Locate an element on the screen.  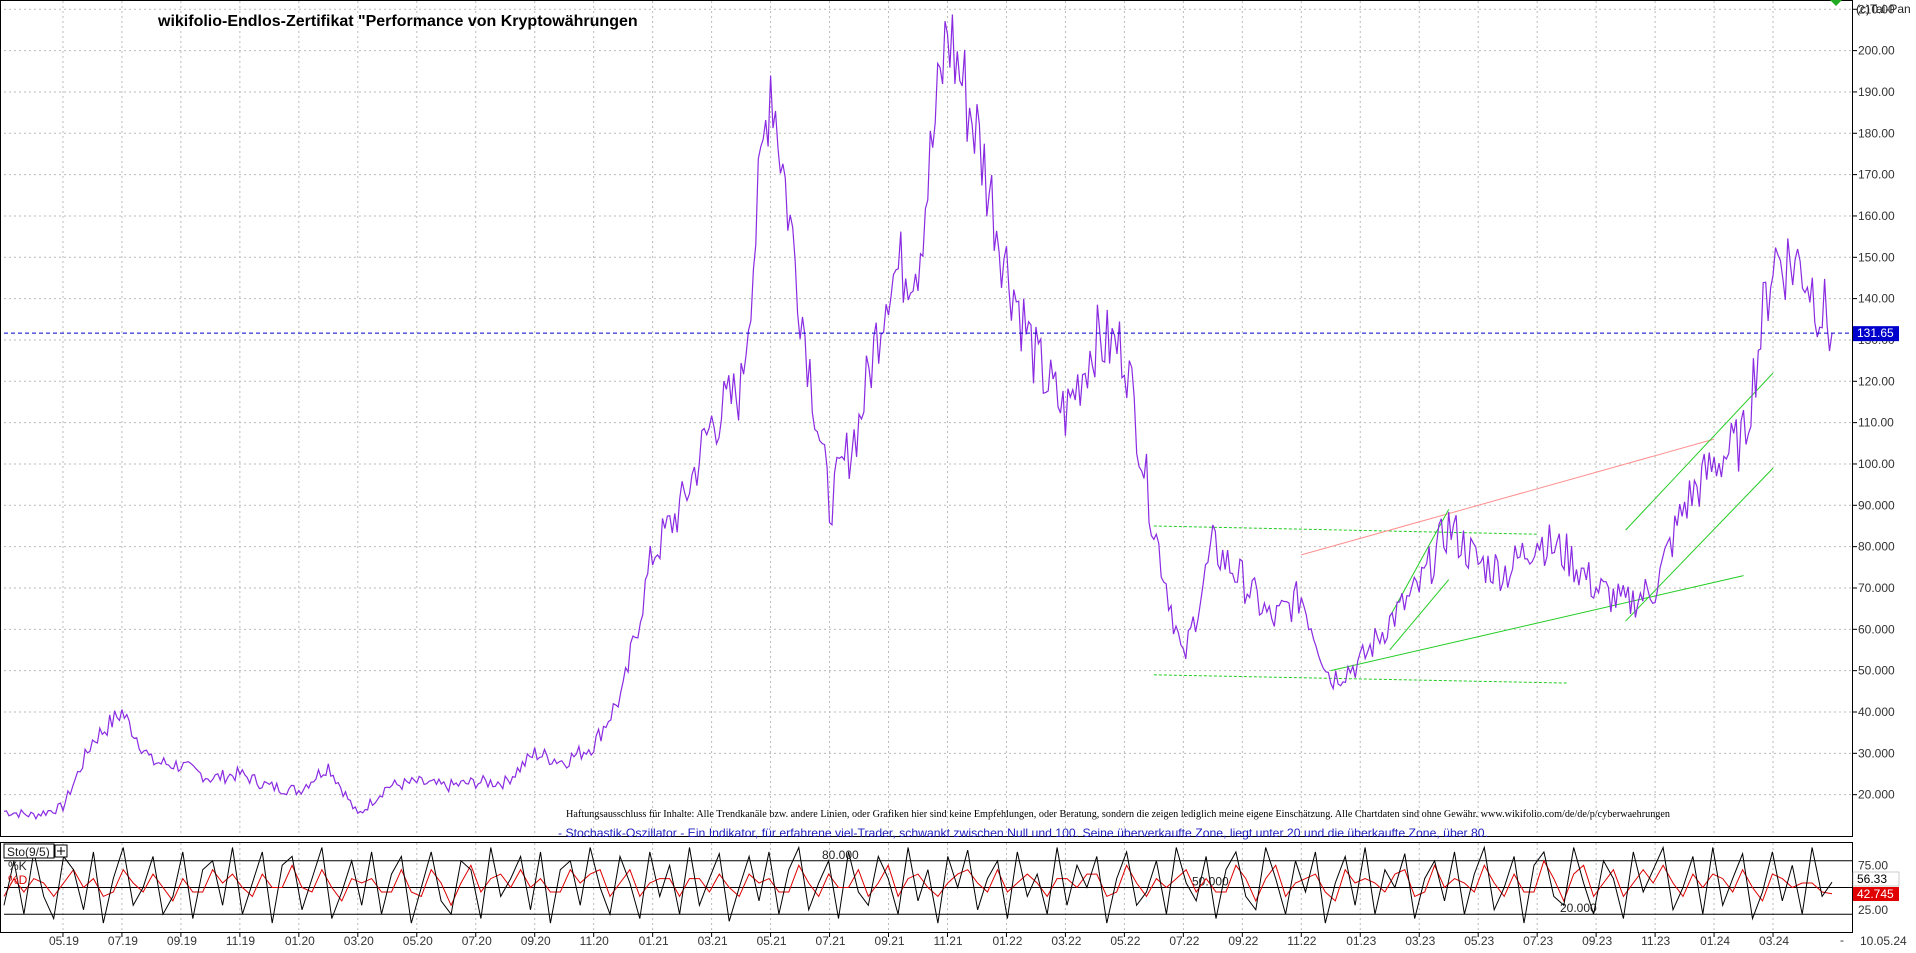
x-tick-label: 01.20 is located at coordinates (300, 941).